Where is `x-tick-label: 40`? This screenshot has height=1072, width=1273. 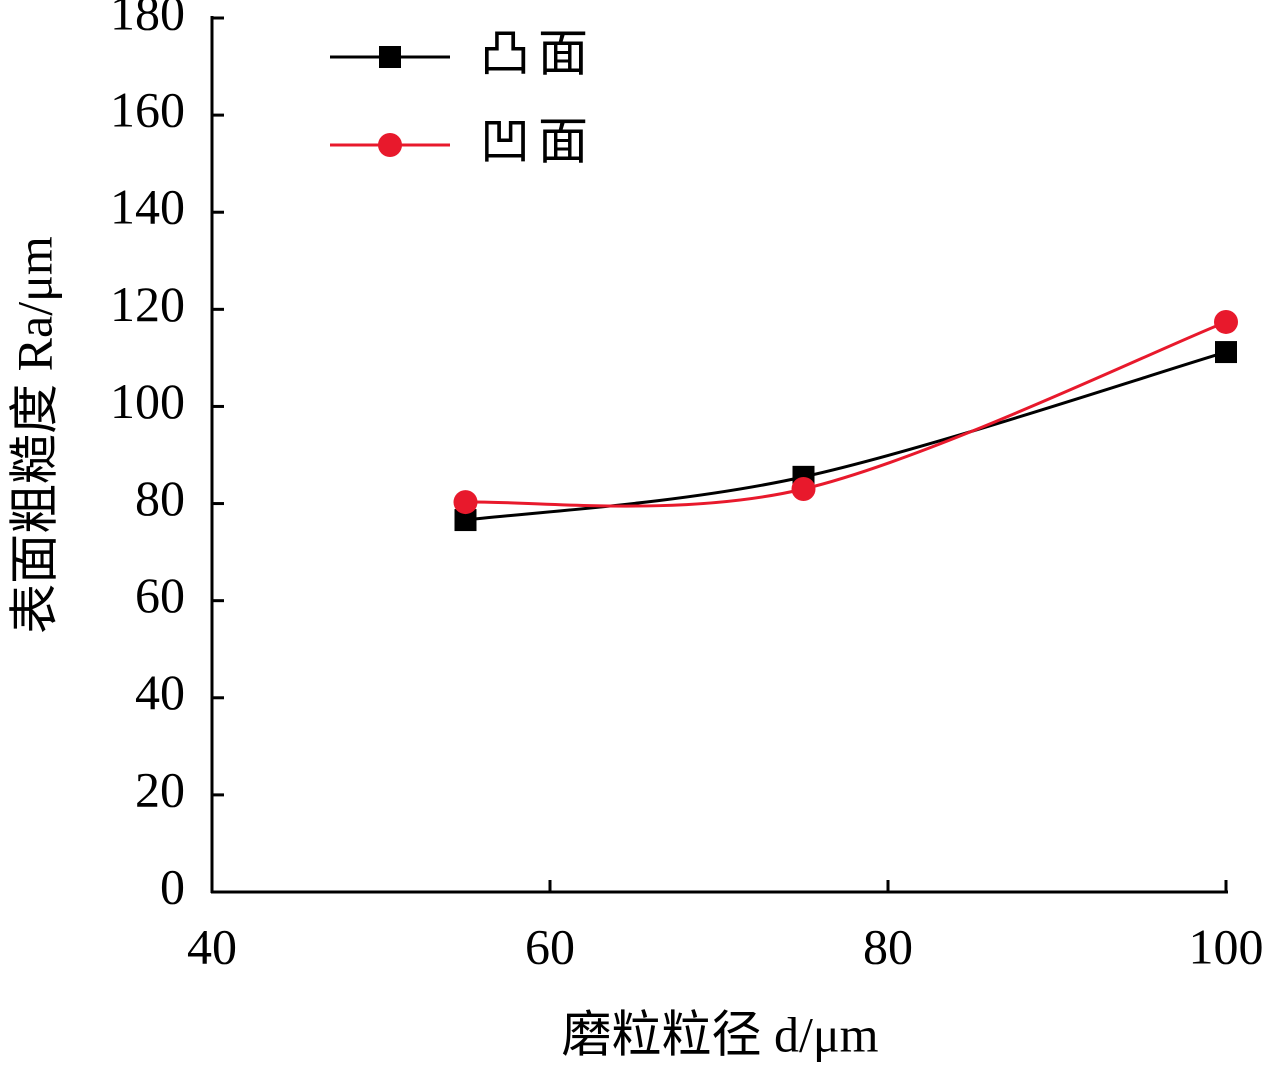
x-tick-label: 40 is located at coordinates (212, 946).